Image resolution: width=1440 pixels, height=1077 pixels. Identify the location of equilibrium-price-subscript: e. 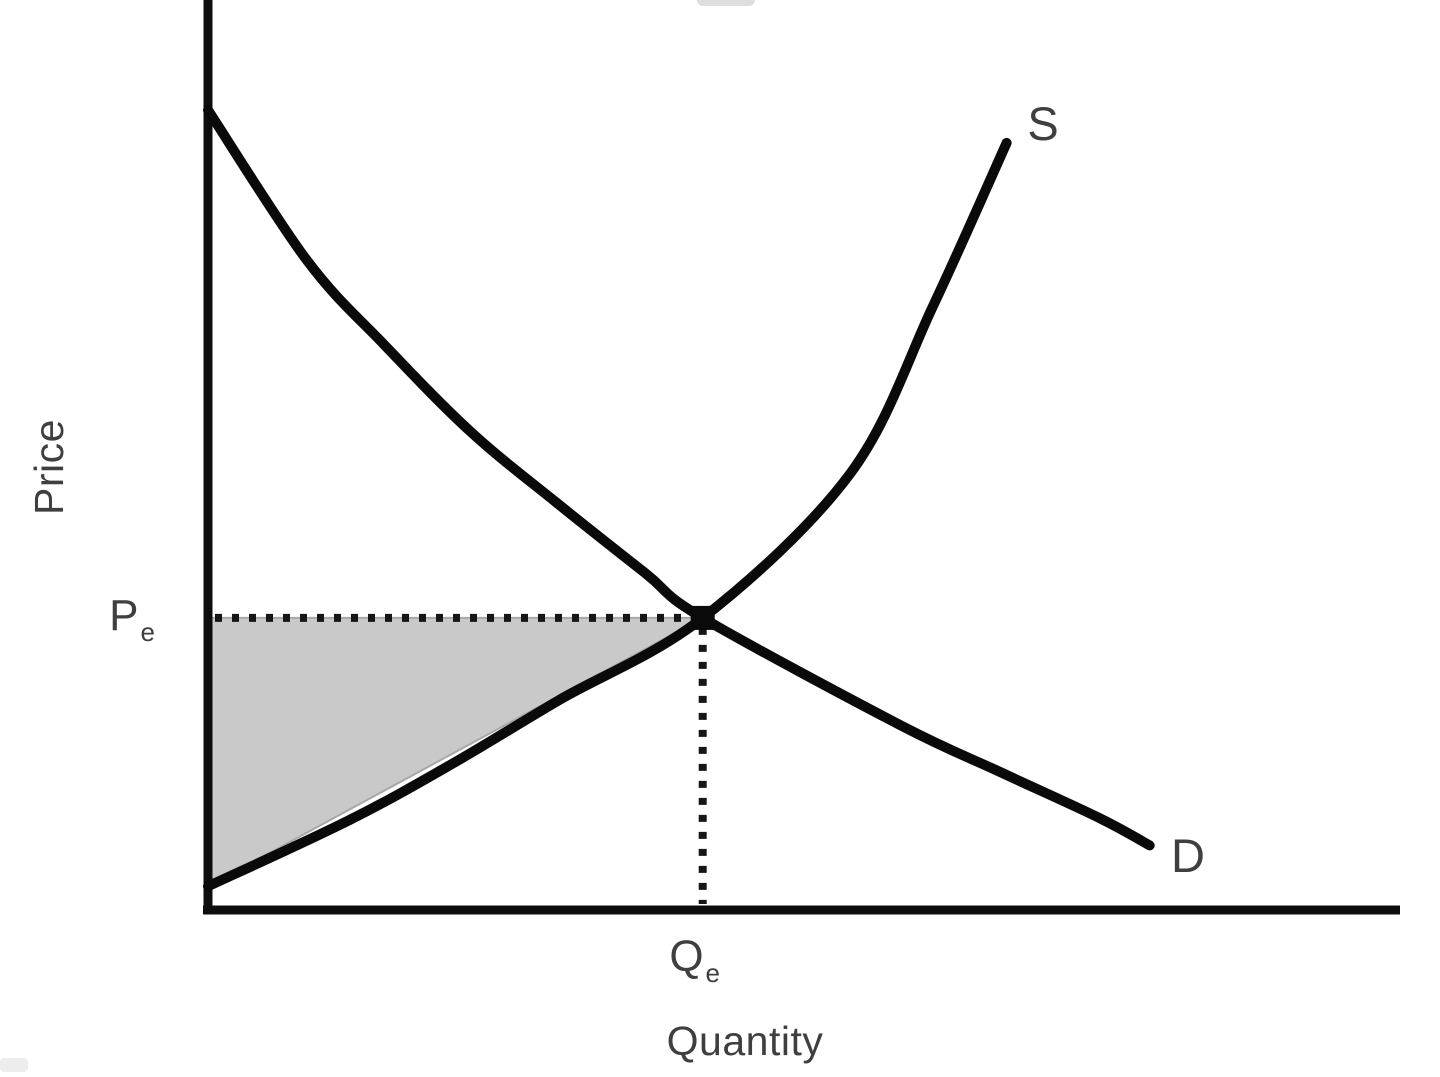
(147, 631).